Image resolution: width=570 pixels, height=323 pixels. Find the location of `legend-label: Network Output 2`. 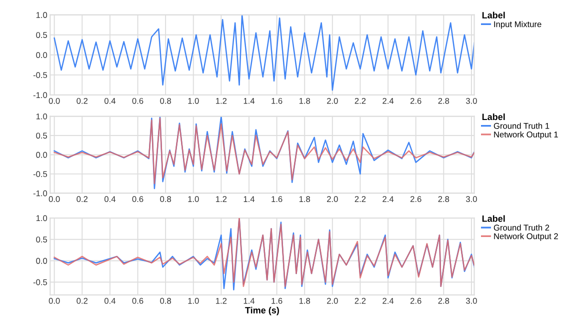

legend-label: Network Output 2 is located at coordinates (526, 237).